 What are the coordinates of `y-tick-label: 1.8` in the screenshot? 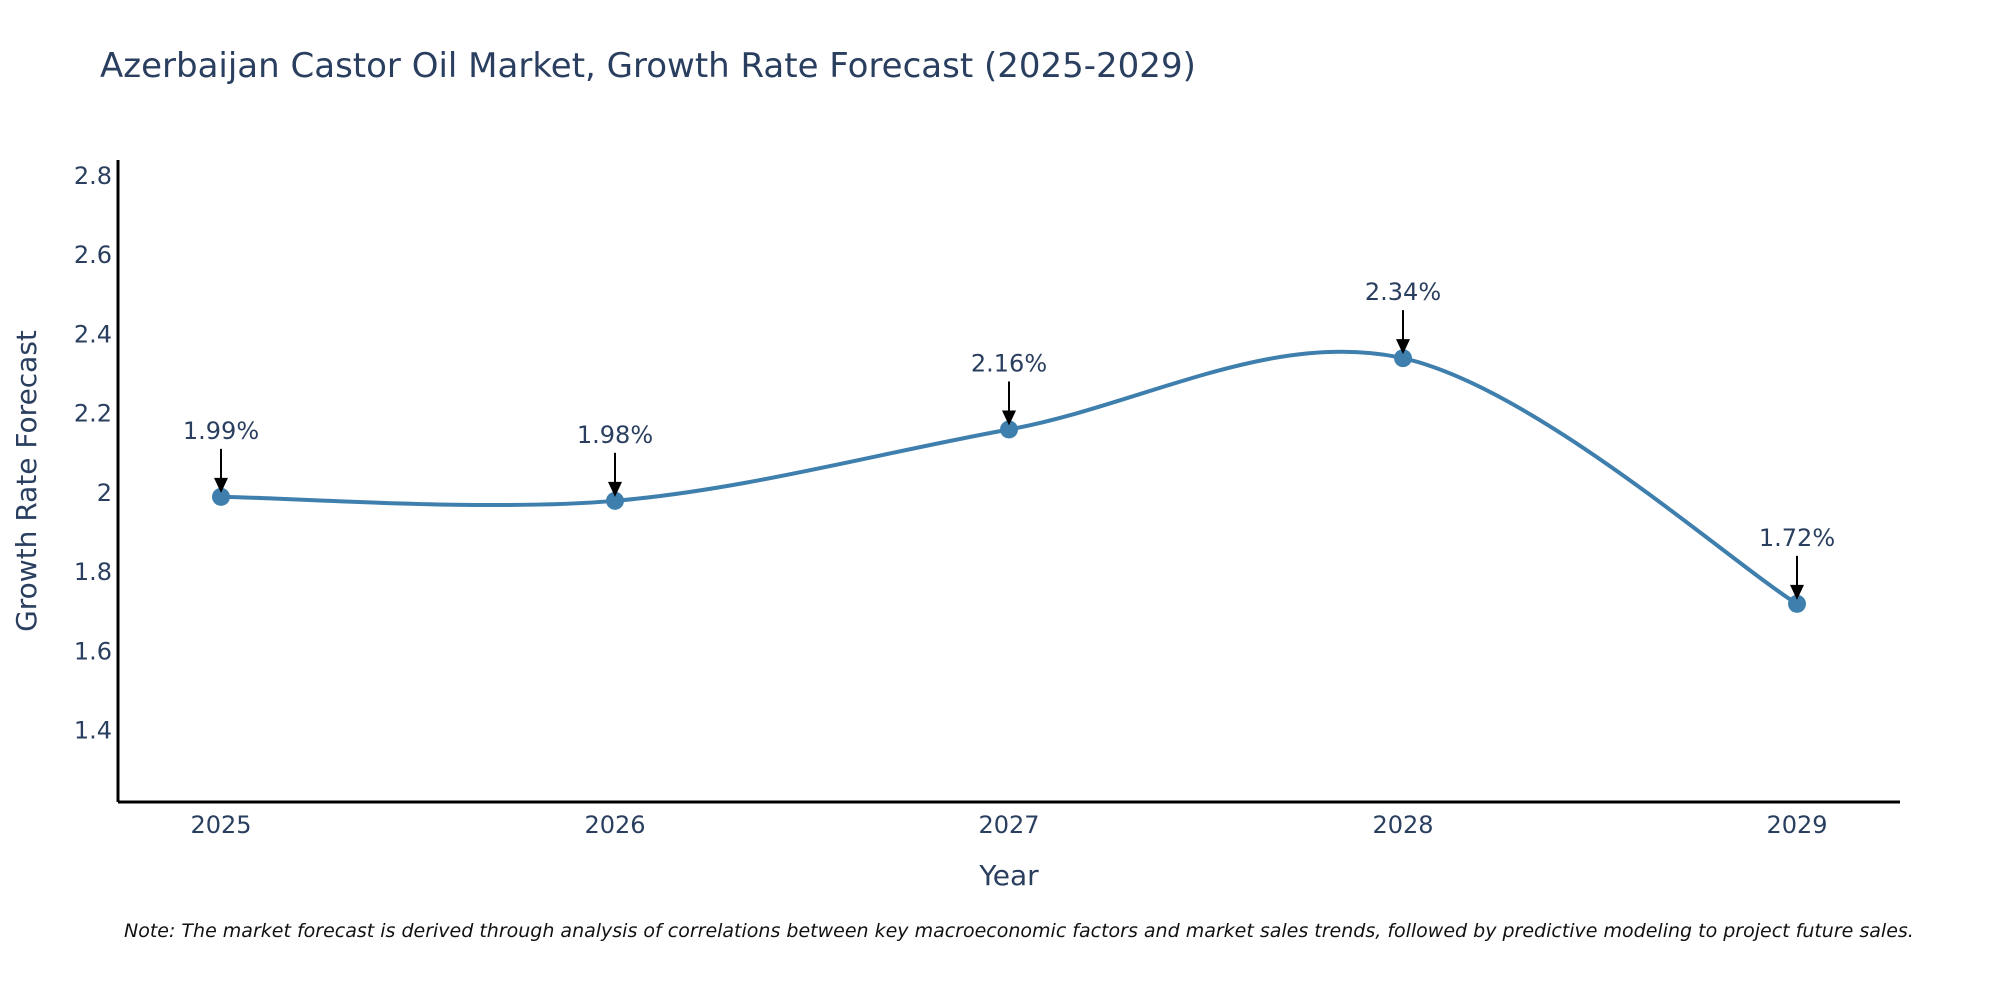 It's located at (93, 572).